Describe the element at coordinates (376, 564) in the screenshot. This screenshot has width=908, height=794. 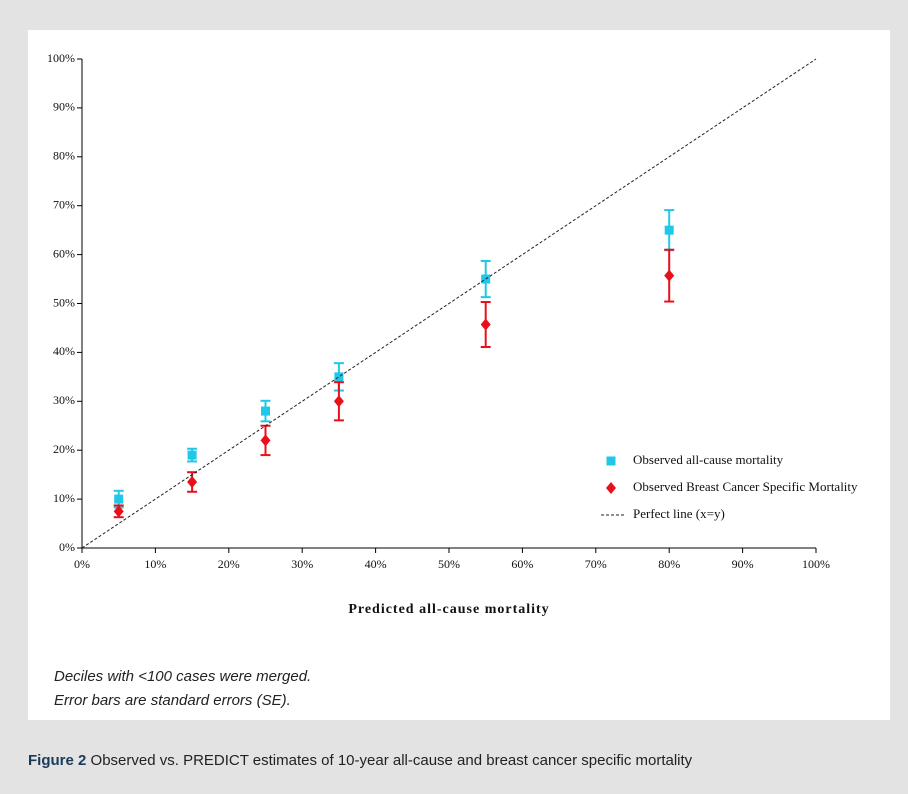
I see `x-tick-label: 40%` at that location.